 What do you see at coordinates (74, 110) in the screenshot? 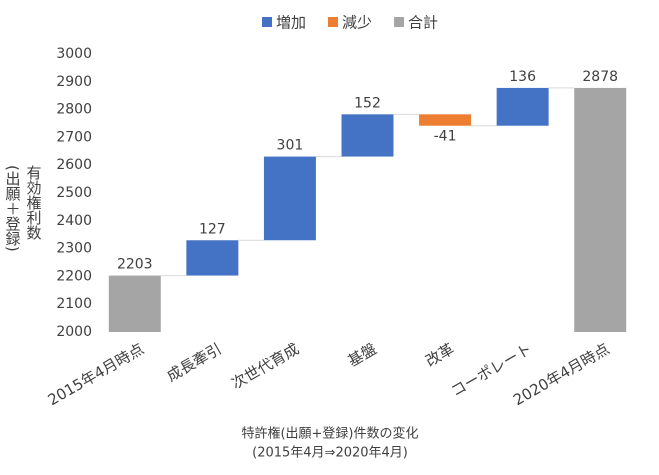
I see `y-tick-label: 2800` at bounding box center [74, 110].